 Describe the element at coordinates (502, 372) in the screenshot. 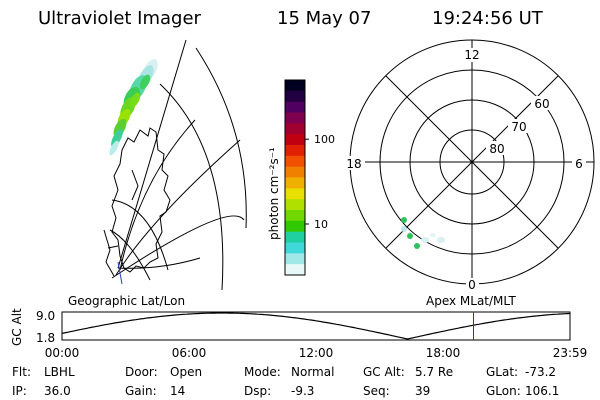

I see `status-key: GLat:` at that location.